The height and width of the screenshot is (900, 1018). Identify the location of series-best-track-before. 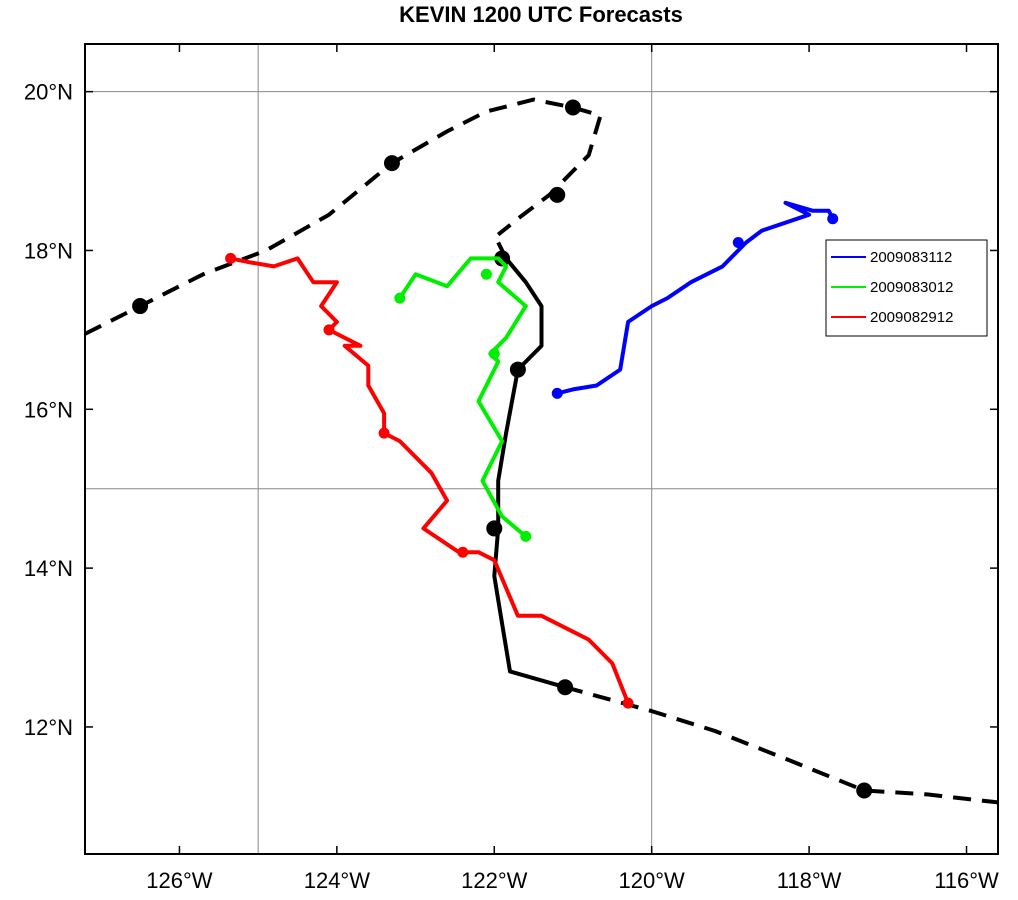
(343, 216).